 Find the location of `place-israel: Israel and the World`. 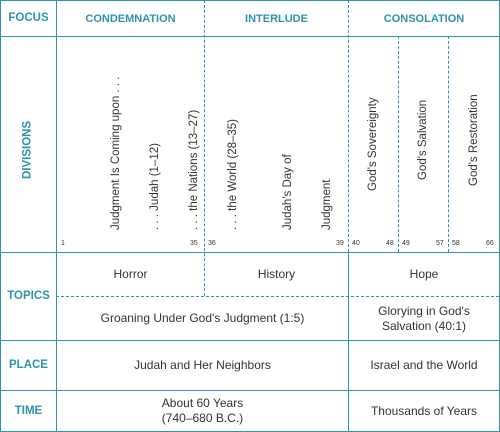

place-israel: Israel and the World is located at coordinates (424, 365).